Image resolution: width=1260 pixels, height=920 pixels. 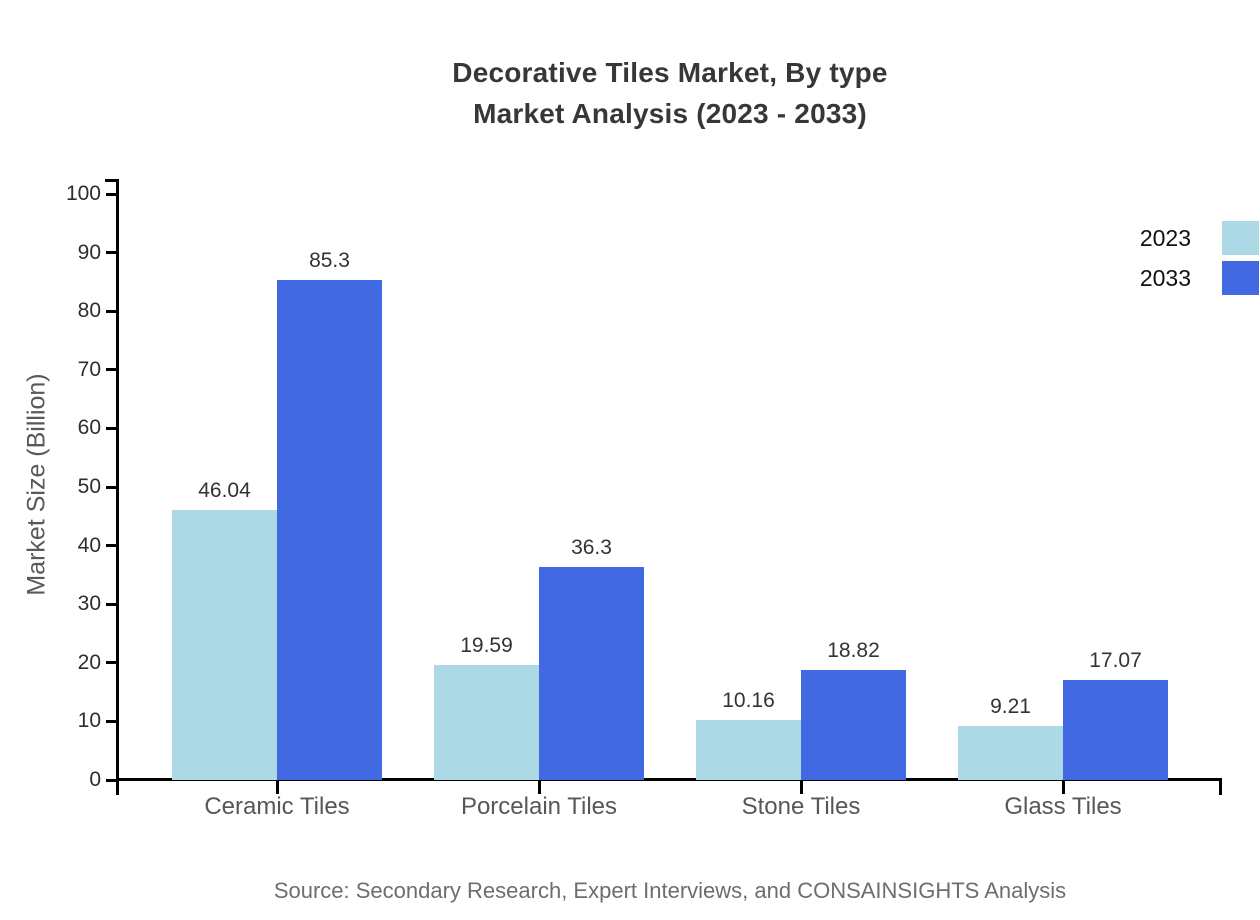 I want to click on bar-value-label: 17.07, so click(x=1115, y=660).